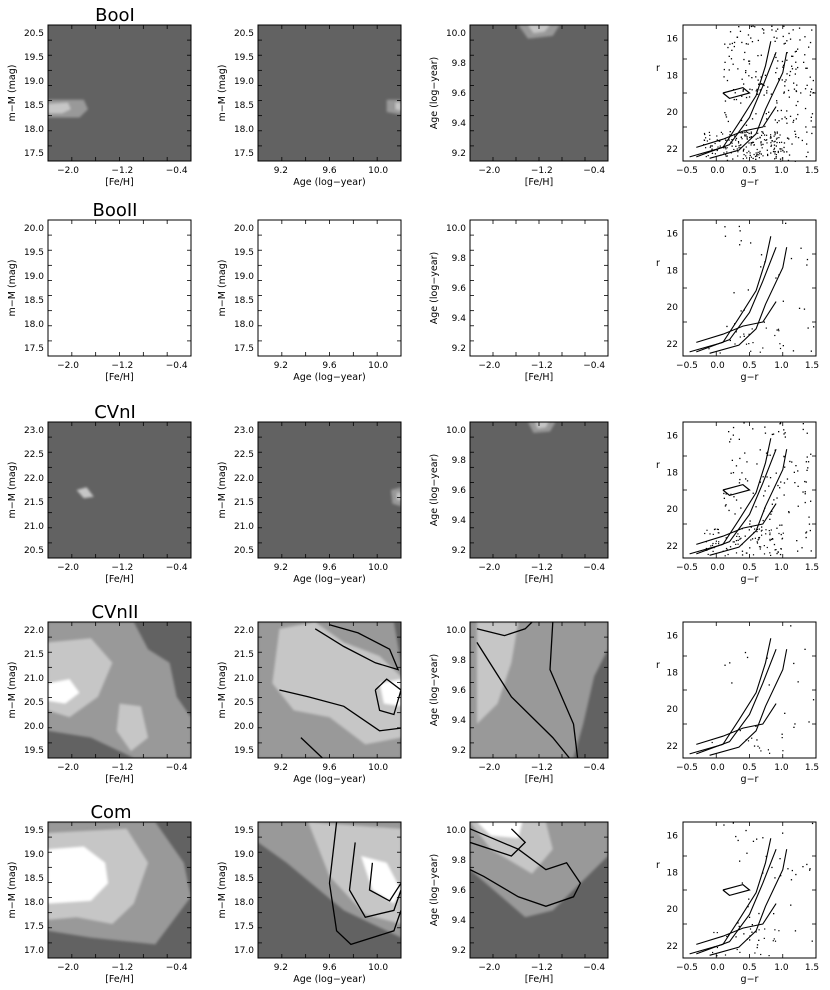  Describe the element at coordinates (459, 721) in the screenshot. I see `y-tick-label: 9.4` at that location.